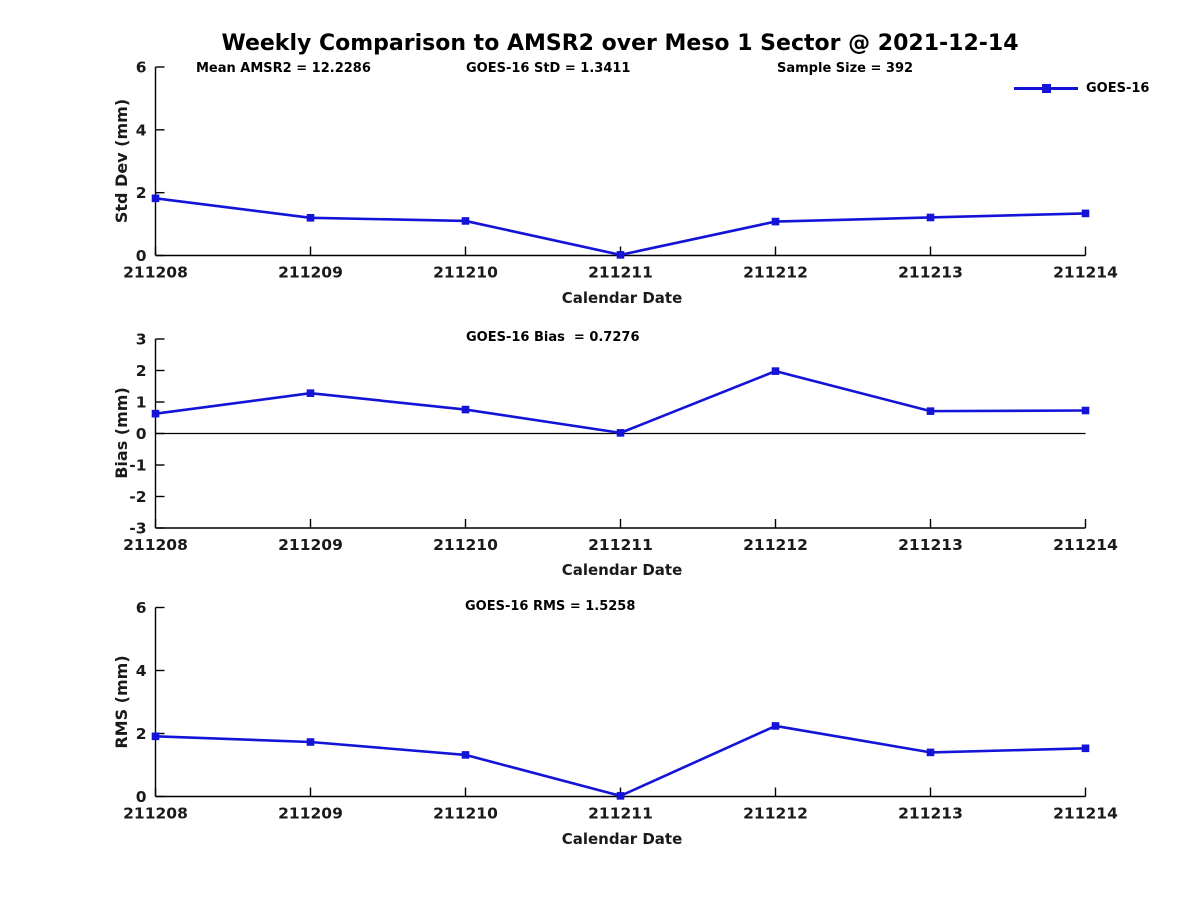 This screenshot has height=900, width=1200. I want to click on annotation-goes16-std: GOES-16 StD = 1.3411, so click(548, 68).